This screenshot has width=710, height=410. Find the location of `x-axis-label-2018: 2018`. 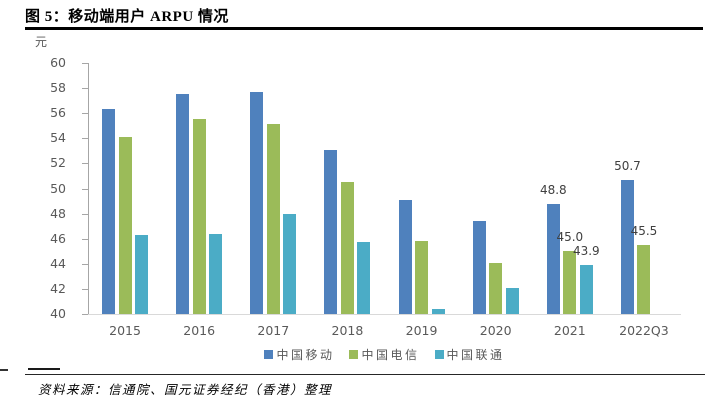

x-axis-label-2018: 2018 is located at coordinates (347, 330).